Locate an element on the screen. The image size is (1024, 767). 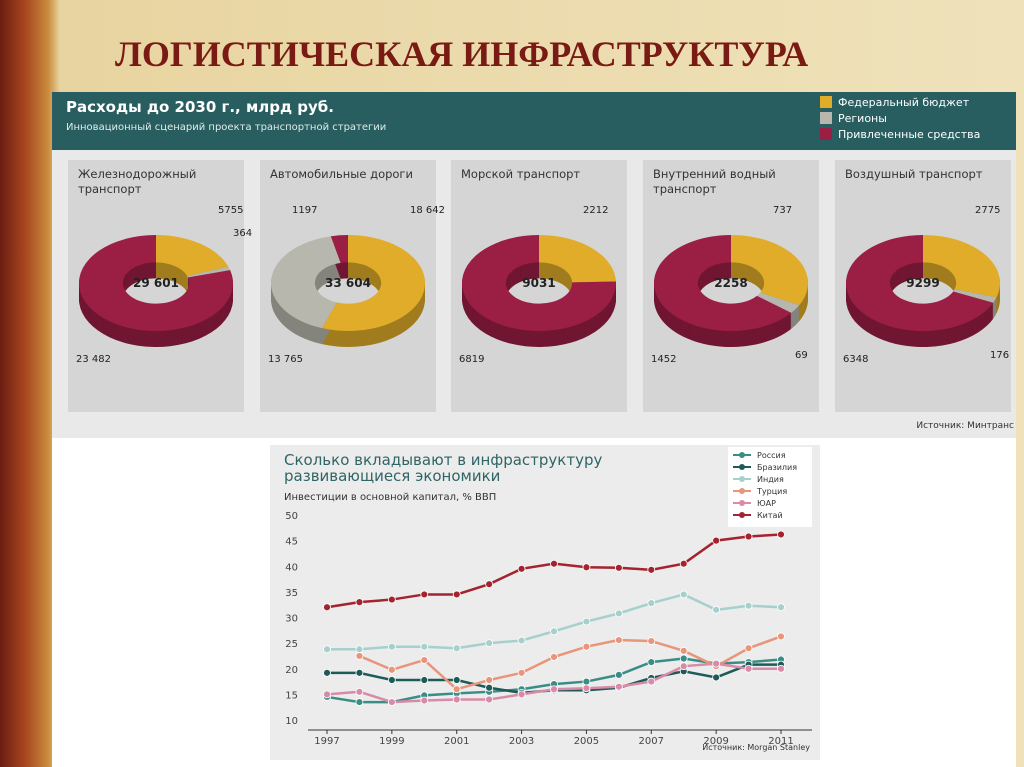
legend-label: Китай is located at coordinates (770, 515).